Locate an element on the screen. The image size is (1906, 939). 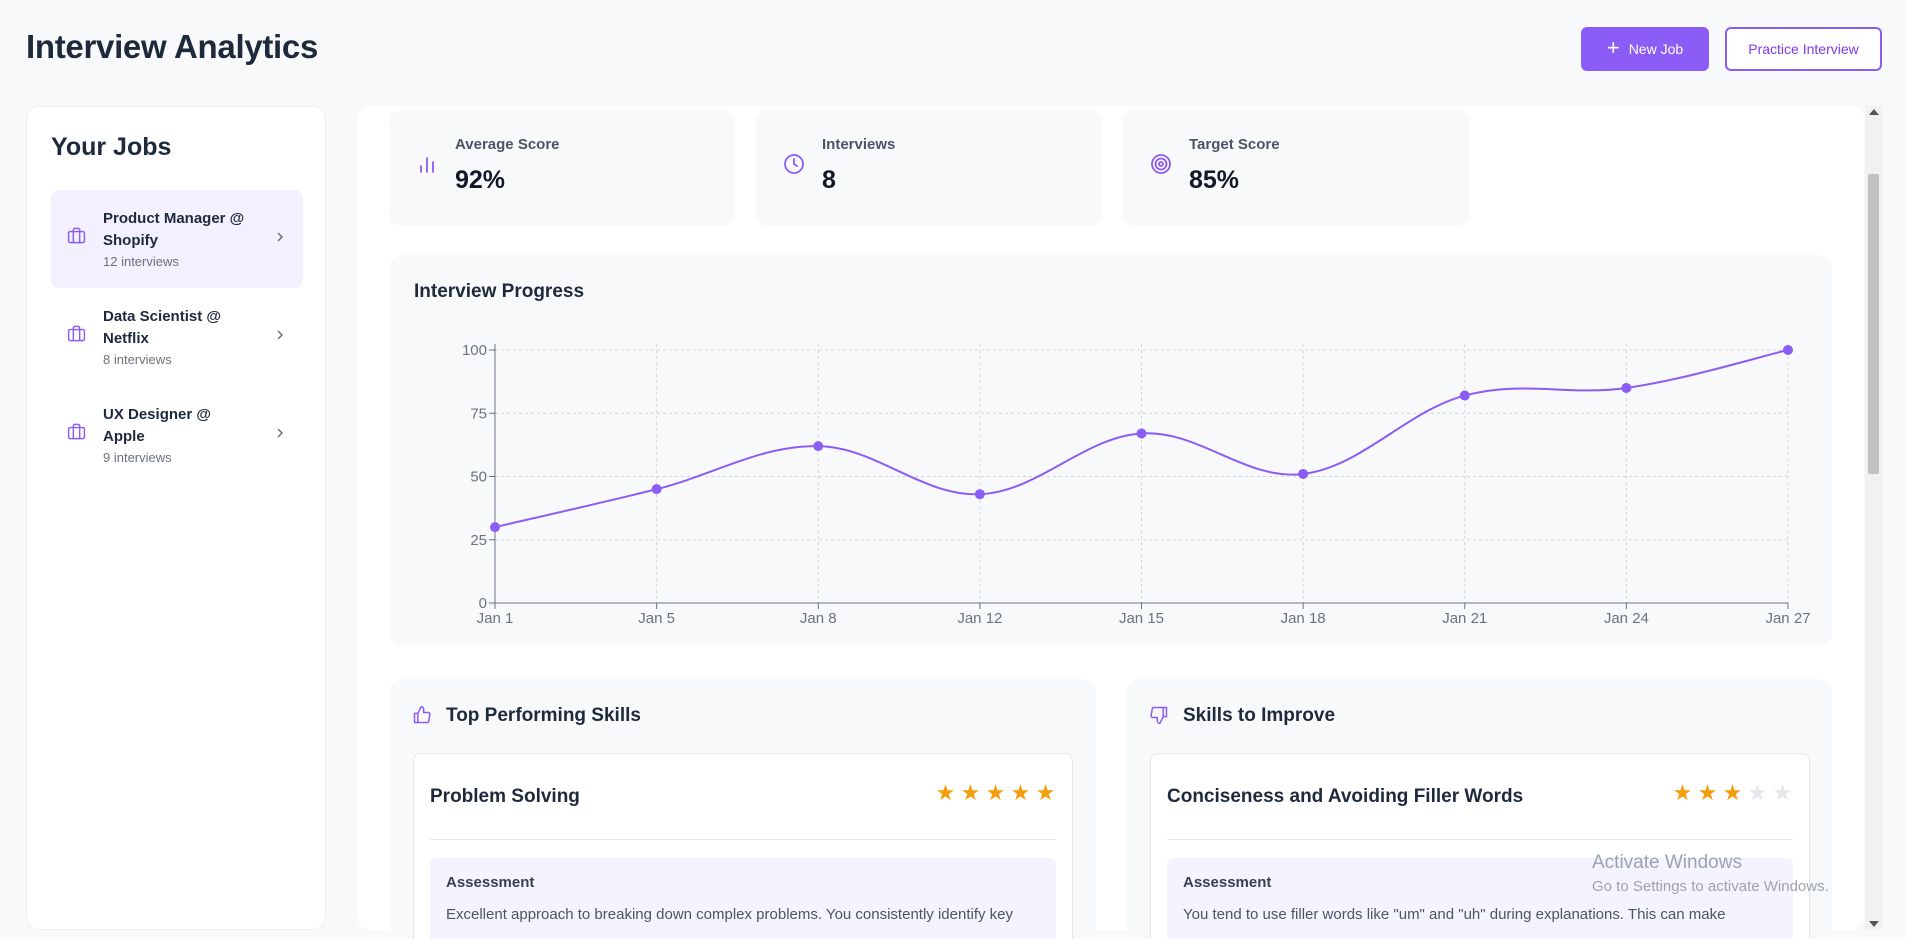
stat-label: Average Score is located at coordinates (507, 144).